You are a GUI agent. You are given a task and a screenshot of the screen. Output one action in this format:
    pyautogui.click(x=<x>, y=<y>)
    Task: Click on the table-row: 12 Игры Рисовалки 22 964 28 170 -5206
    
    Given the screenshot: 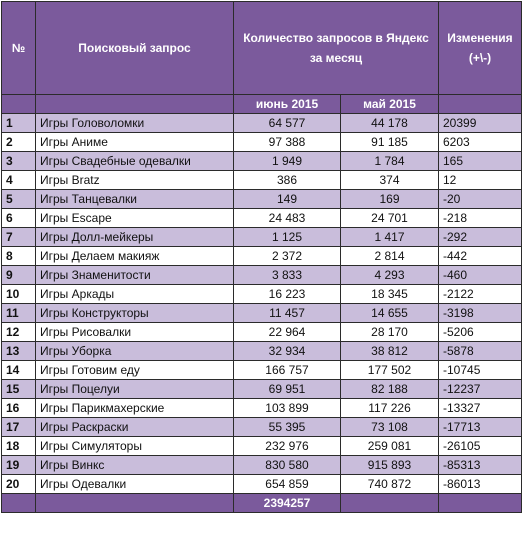 What is the action you would take?
    pyautogui.click(x=261, y=332)
    